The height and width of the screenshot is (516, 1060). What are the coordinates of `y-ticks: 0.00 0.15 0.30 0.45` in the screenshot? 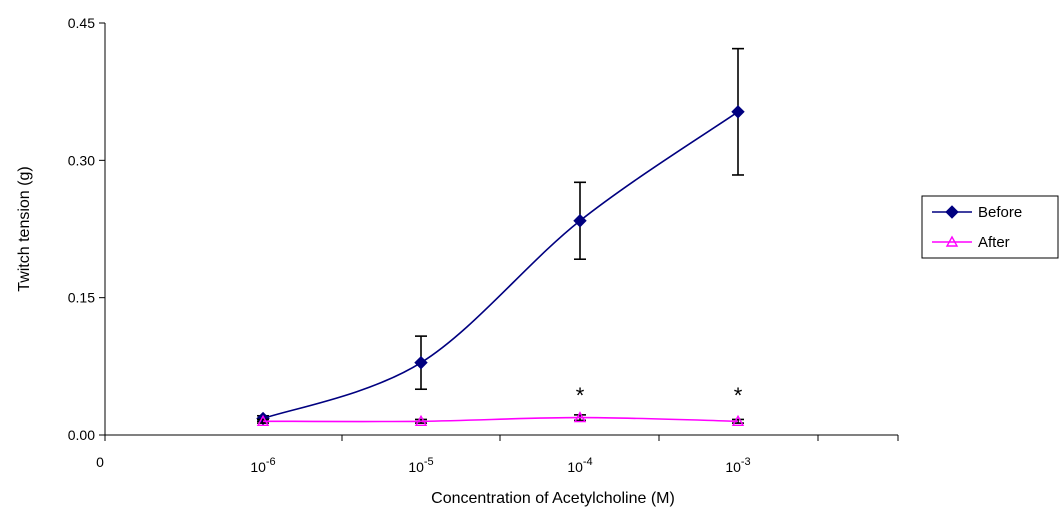 It's located at (86, 229).